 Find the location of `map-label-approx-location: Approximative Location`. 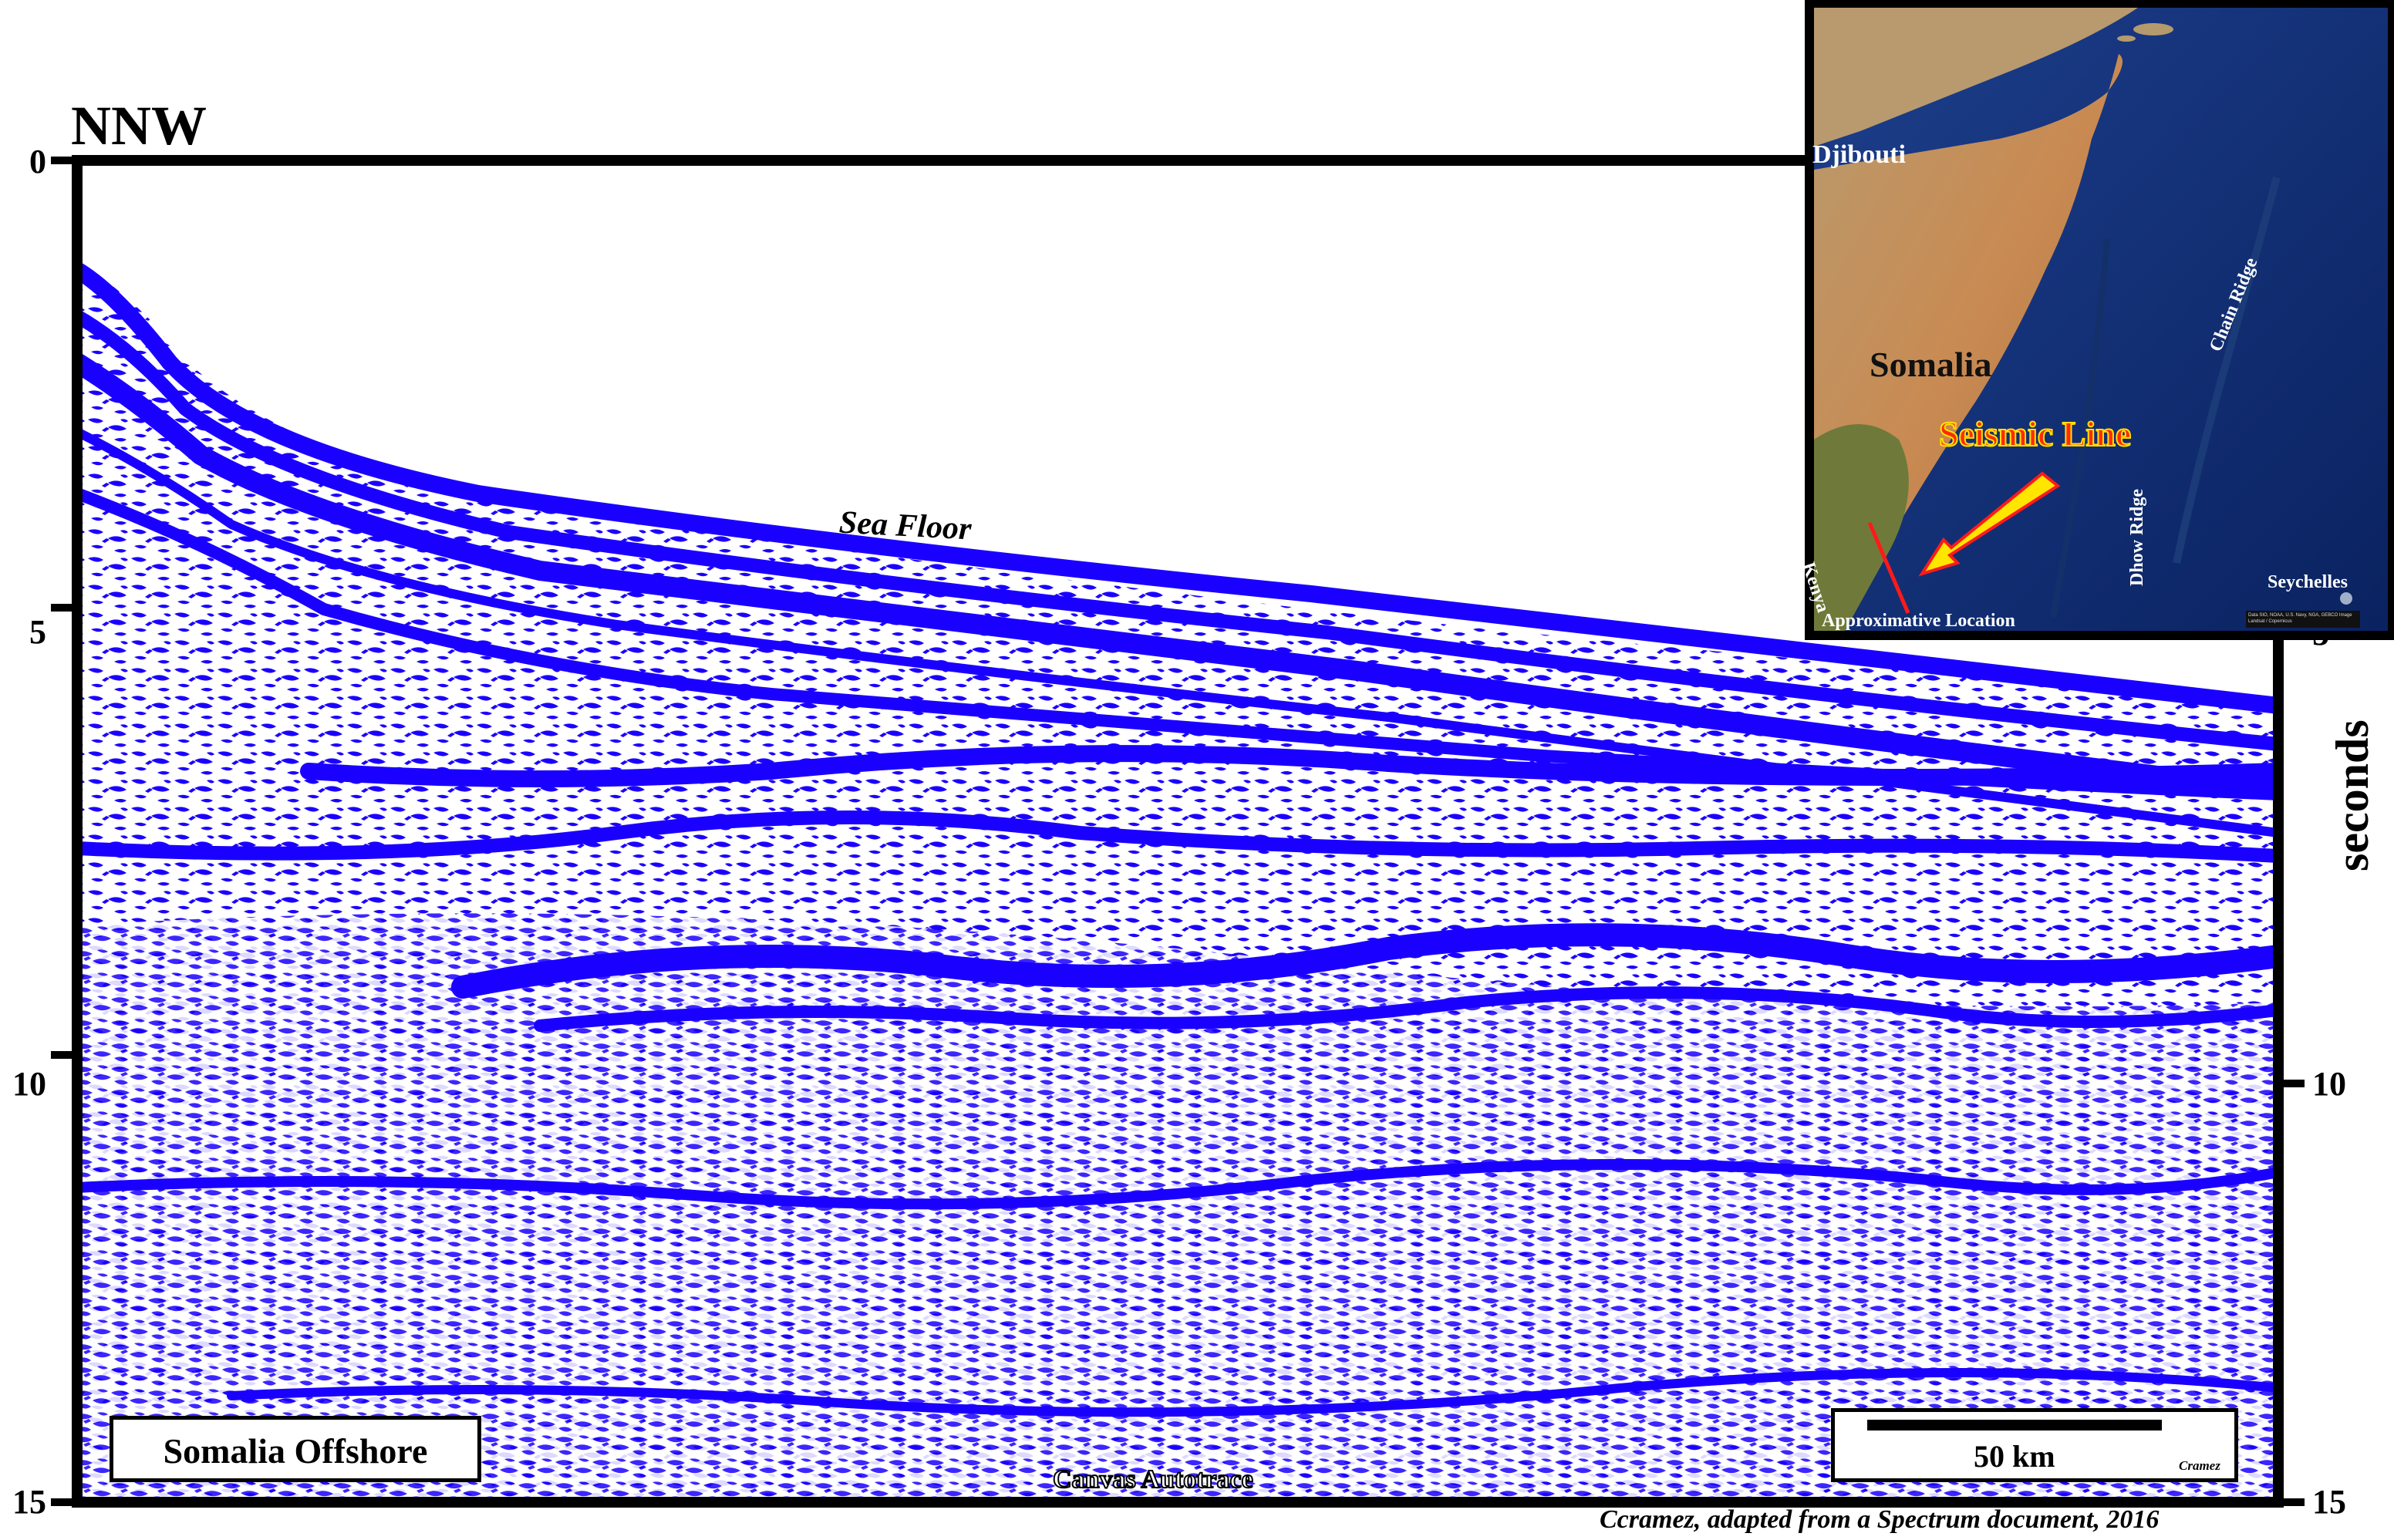

map-label-approx-location: Approximative Location is located at coordinates (1918, 621).